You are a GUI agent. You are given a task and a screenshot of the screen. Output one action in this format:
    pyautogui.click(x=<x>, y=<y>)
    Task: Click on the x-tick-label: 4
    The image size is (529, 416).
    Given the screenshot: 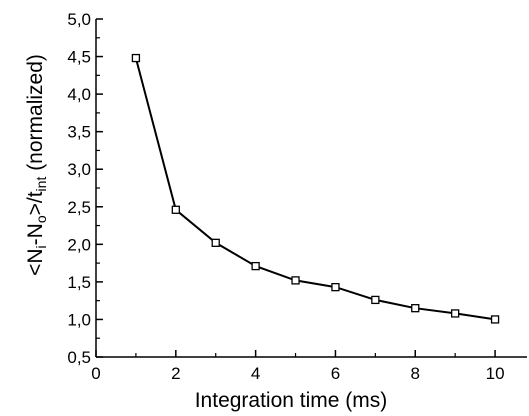 What is the action you would take?
    pyautogui.click(x=255, y=373)
    